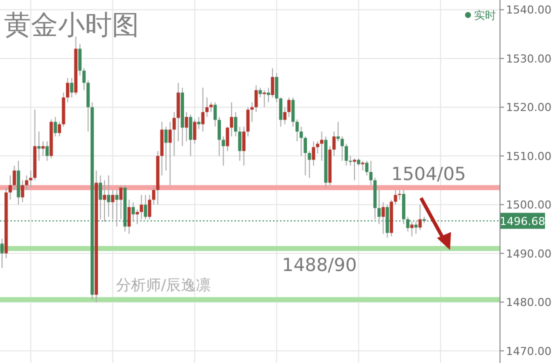 The image size is (555, 363). Describe the element at coordinates (485, 15) in the screenshot. I see `annotation: 实时` at that location.